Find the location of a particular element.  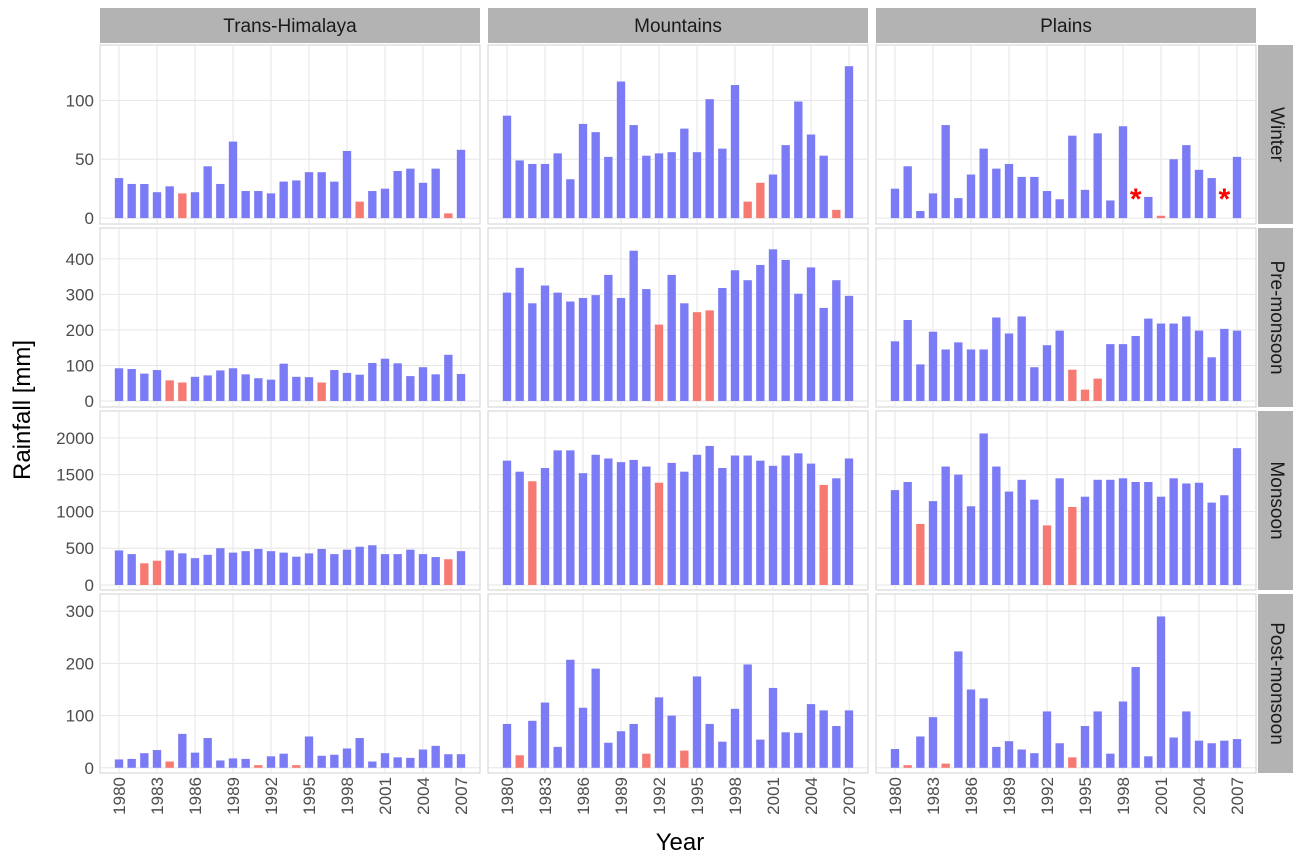

x-tick-label: 1986 is located at coordinates (195, 796).